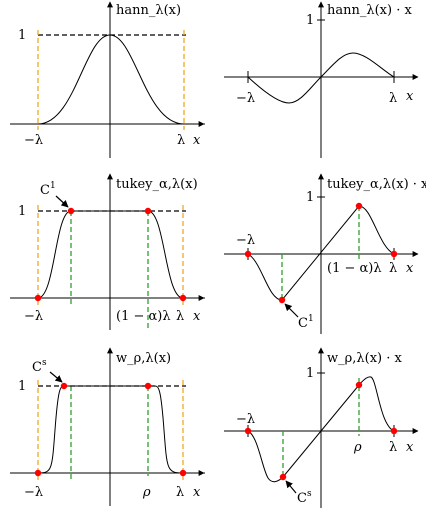 Image resolution: width=426 pixels, height=510 pixels. I want to click on panel-tukey-times-x: C1 1 −λ (1 − α)λ λ x tukey_α,λ(x) · x, so click(325, 253).